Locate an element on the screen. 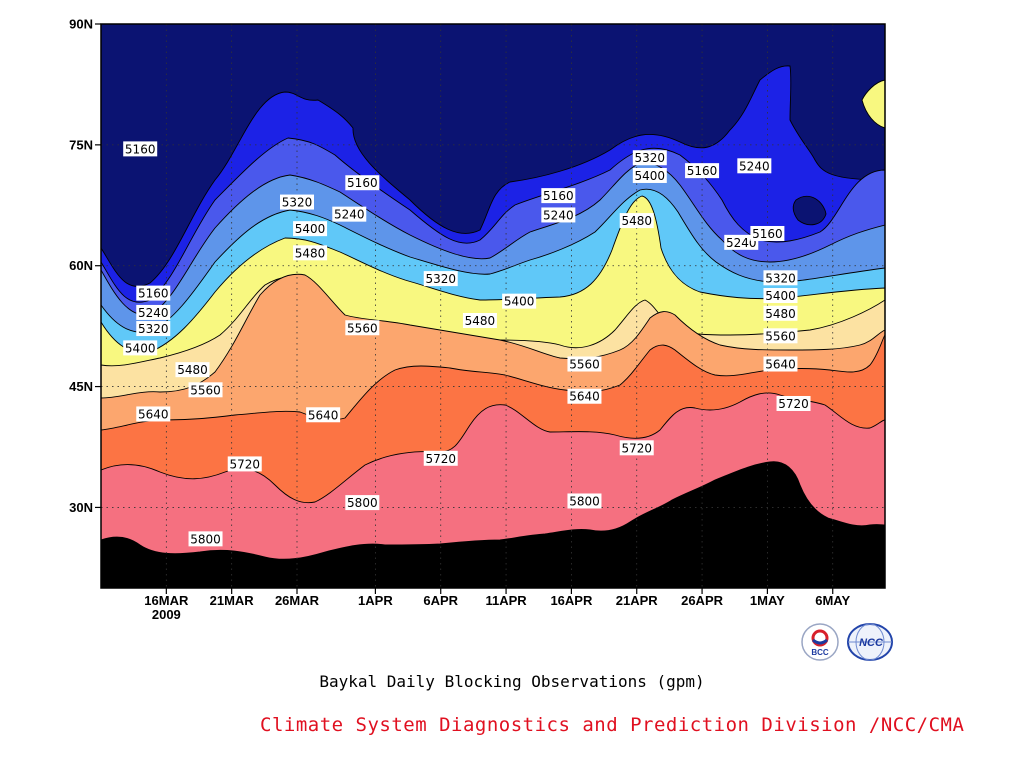 This screenshot has height=768, width=1024. x-tick-label: 1APR is located at coordinates (375, 600).